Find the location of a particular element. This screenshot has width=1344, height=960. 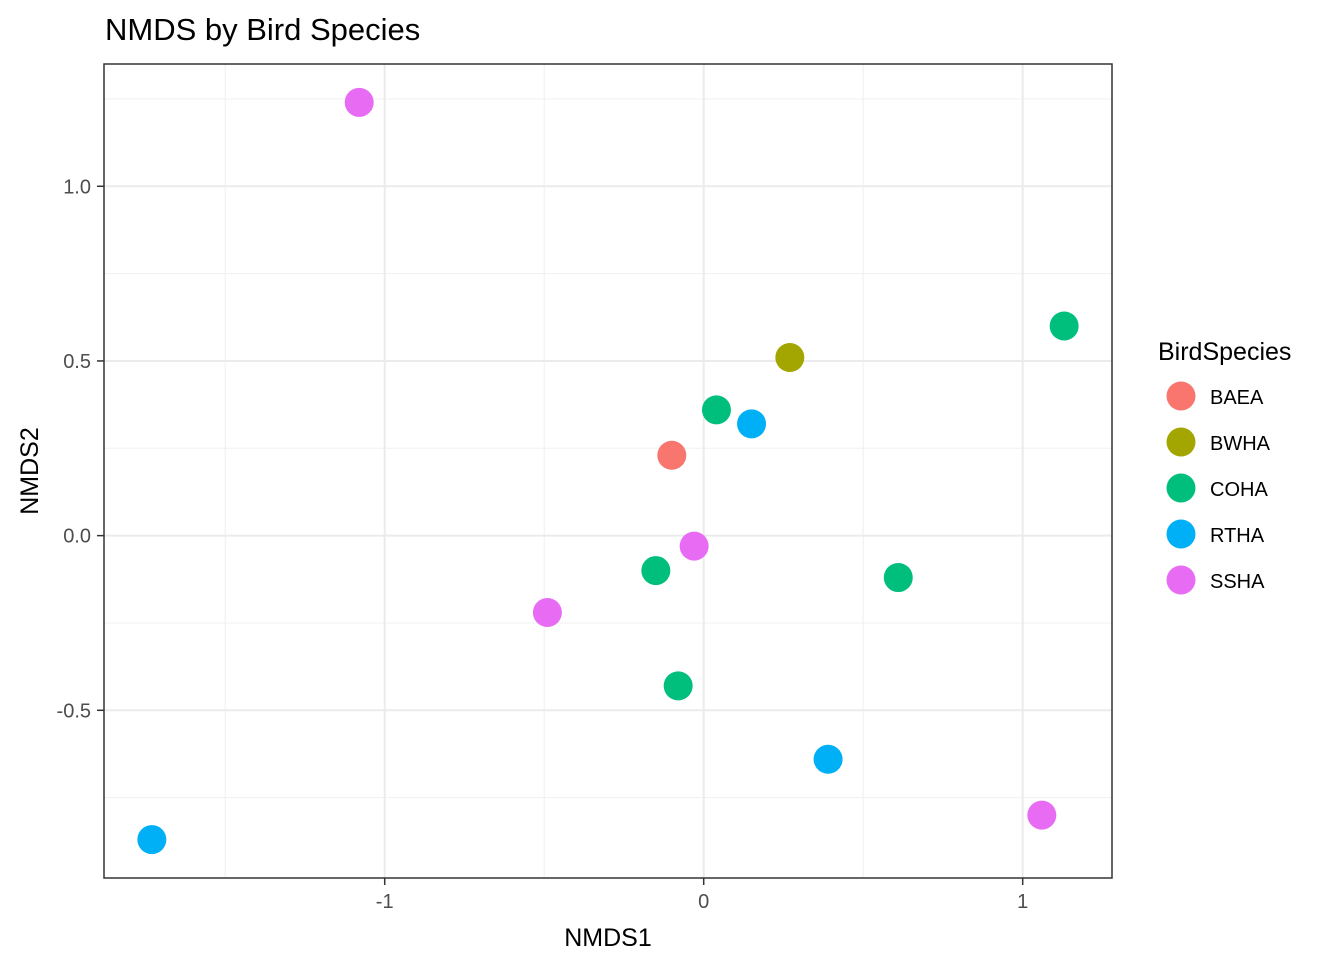

legend-key-coha is located at coordinates (1181, 488).